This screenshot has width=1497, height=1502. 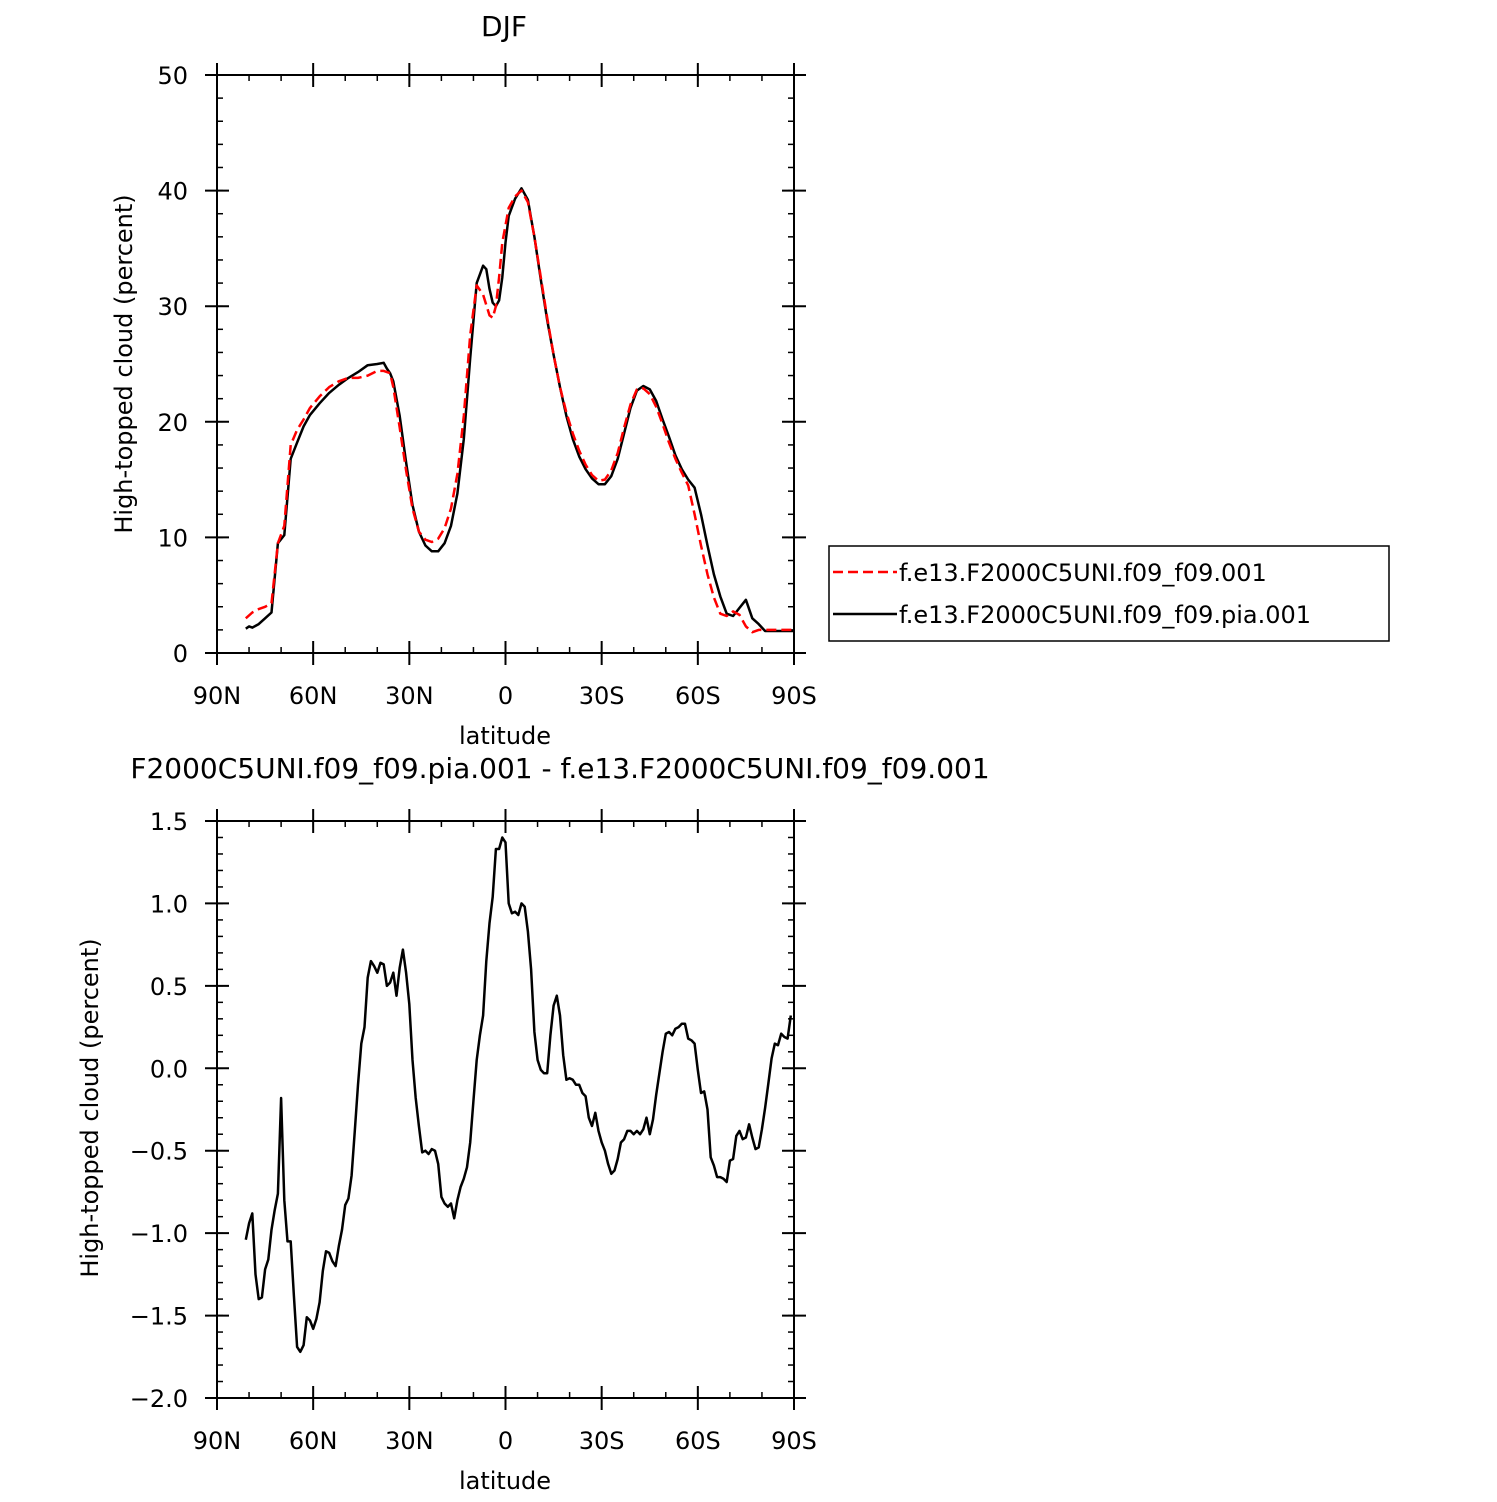 I want to click on legend-box, so click(x=1109, y=593).